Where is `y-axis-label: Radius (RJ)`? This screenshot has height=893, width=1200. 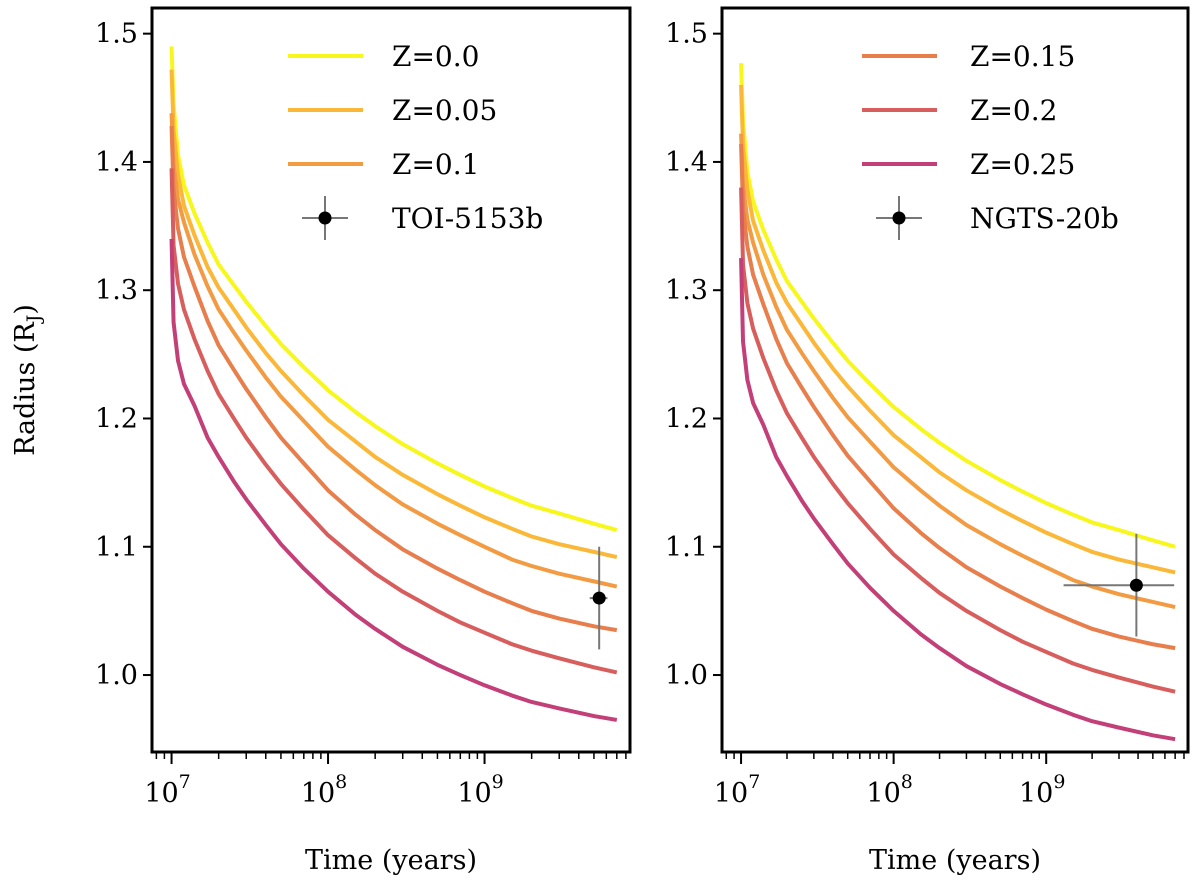 y-axis-label: Radius (RJ) is located at coordinates (27, 380).